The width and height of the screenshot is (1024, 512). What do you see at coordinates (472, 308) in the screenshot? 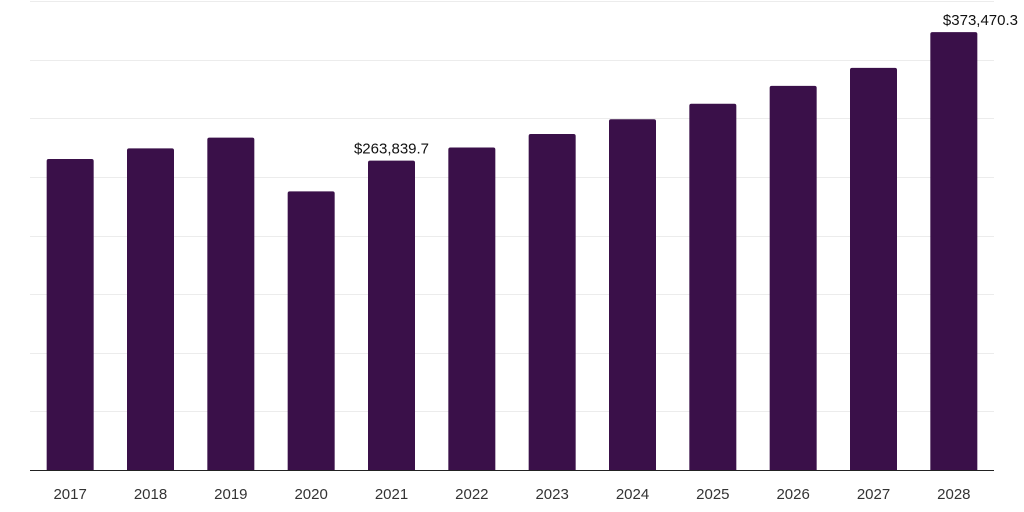
I see `bar-2022` at bounding box center [472, 308].